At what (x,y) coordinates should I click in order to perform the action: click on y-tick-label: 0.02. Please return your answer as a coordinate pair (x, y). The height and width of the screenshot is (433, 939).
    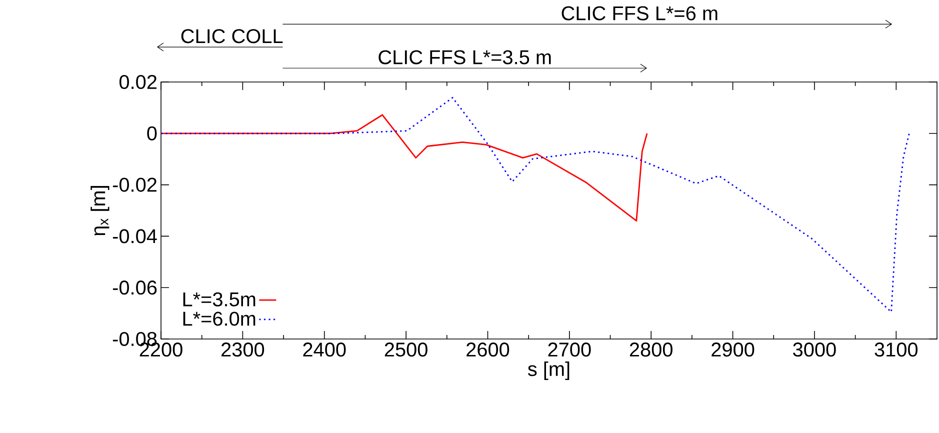
    Looking at the image, I should click on (137, 82).